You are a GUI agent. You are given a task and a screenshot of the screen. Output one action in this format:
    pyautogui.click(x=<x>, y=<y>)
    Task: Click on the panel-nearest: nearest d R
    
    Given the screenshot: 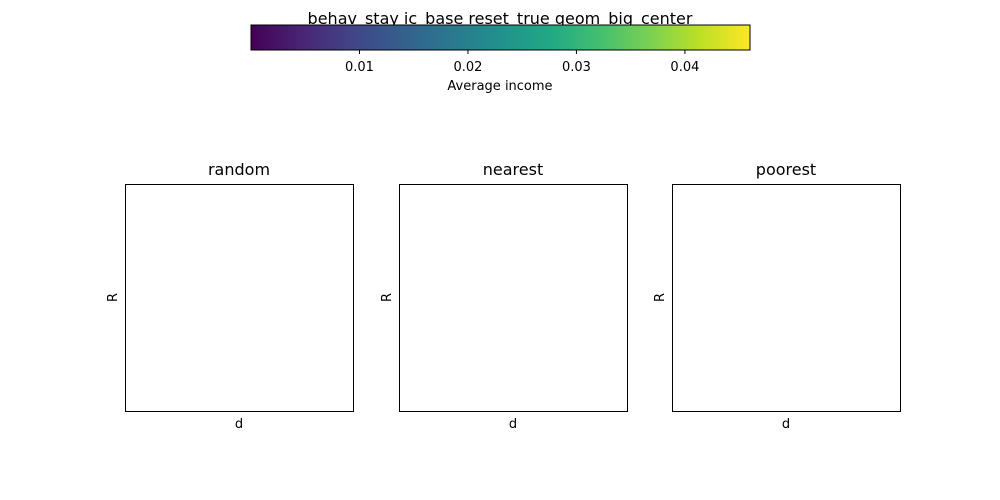 What is the action you would take?
    pyautogui.click(x=504, y=296)
    